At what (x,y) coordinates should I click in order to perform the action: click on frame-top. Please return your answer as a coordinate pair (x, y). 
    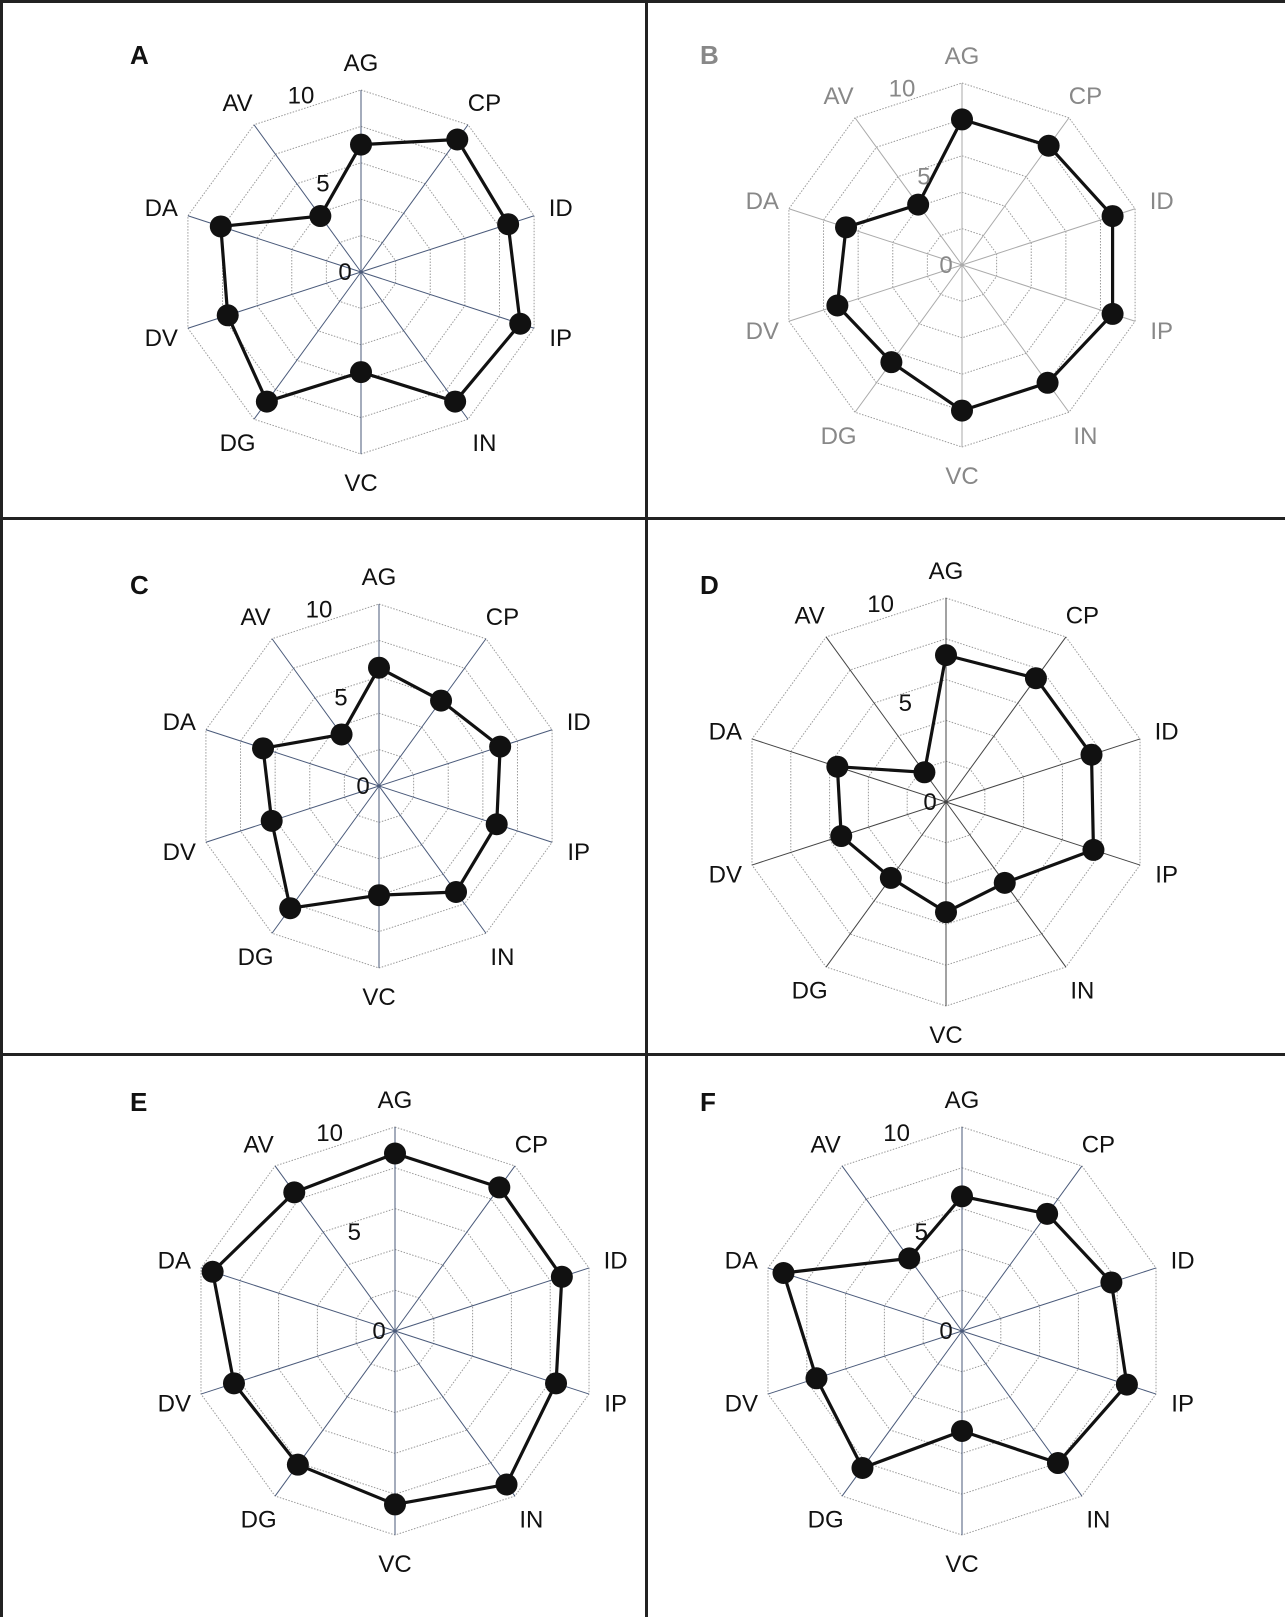
    Looking at the image, I should click on (642, 1).